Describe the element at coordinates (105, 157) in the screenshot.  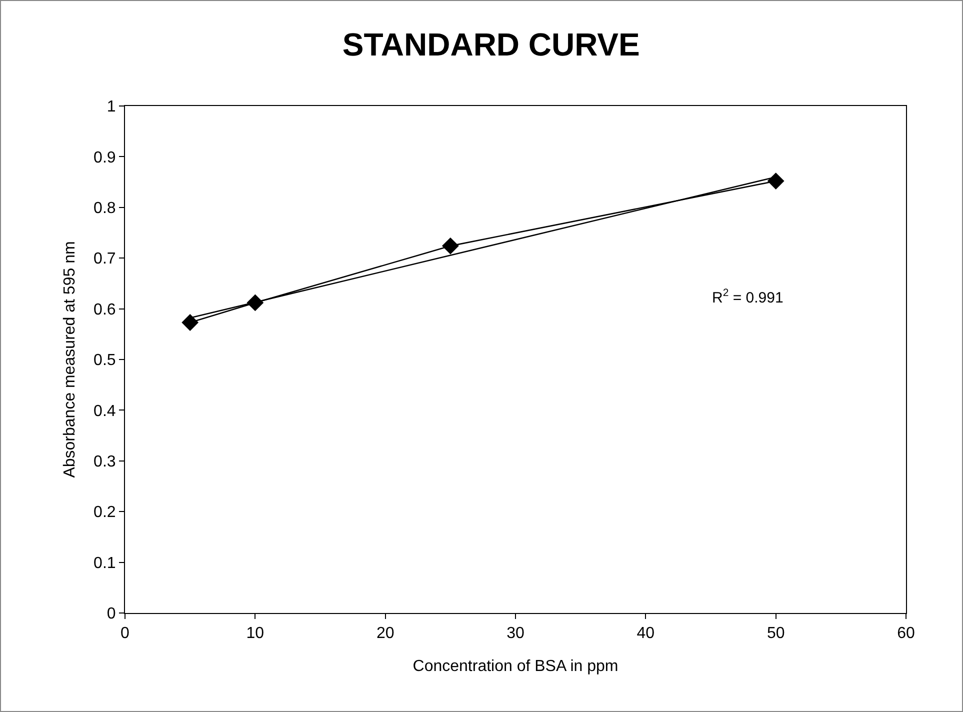
I see `y-tick-label: 0.9` at that location.